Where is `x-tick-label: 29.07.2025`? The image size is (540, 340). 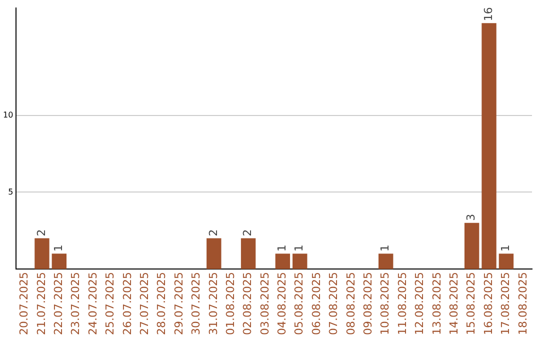
x-tick-label: 29.07.2025 is located at coordinates (179, 304).